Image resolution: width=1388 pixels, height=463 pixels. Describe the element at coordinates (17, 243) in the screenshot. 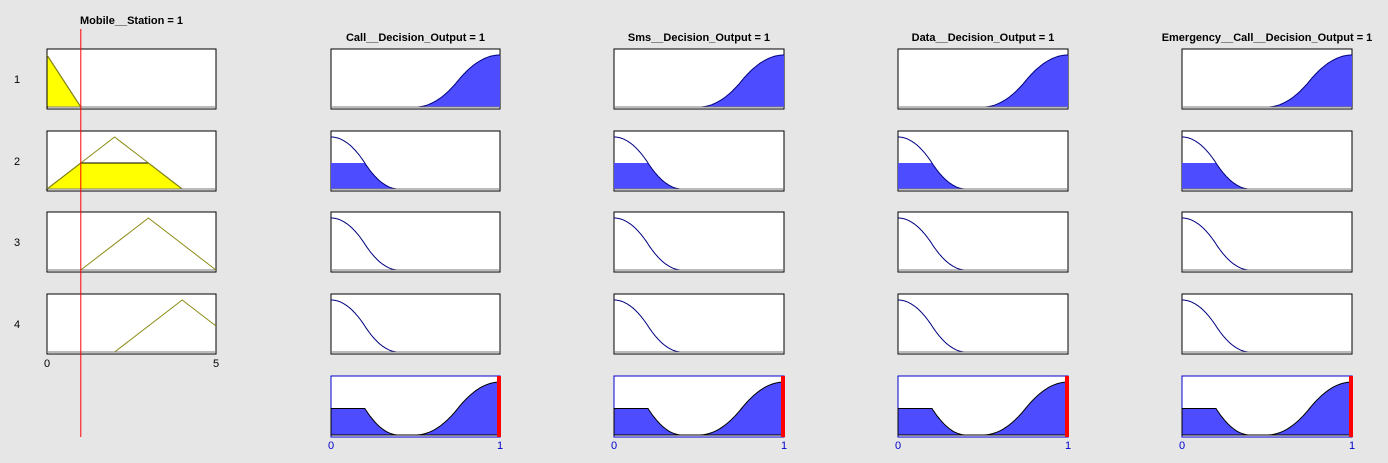

I see `rule-number: 3` at that location.